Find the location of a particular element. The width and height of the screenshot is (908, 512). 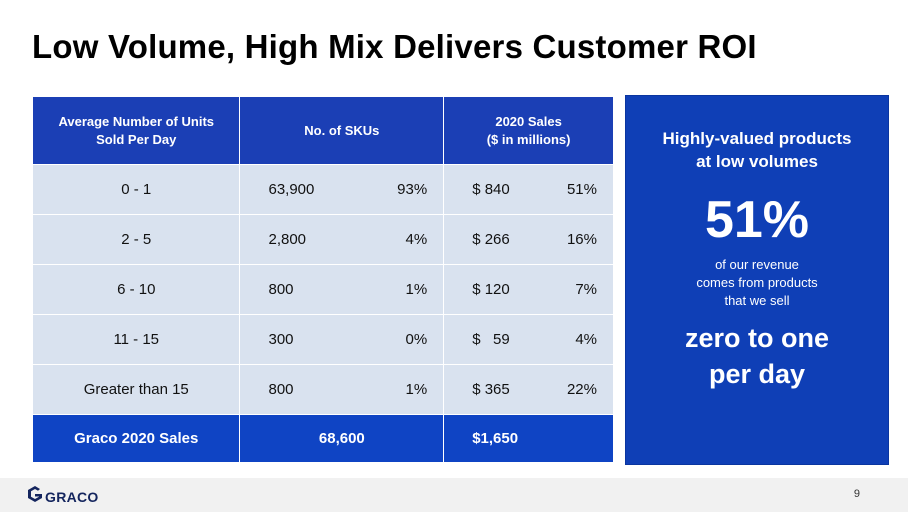

table-row: Greater than 15 800 1% $ 365 22% is located at coordinates (322, 389).